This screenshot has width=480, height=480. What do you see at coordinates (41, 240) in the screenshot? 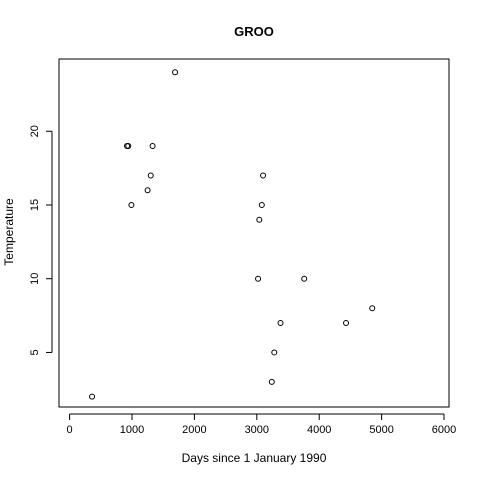
I see `y-axis: 5 10 15 20` at bounding box center [41, 240].